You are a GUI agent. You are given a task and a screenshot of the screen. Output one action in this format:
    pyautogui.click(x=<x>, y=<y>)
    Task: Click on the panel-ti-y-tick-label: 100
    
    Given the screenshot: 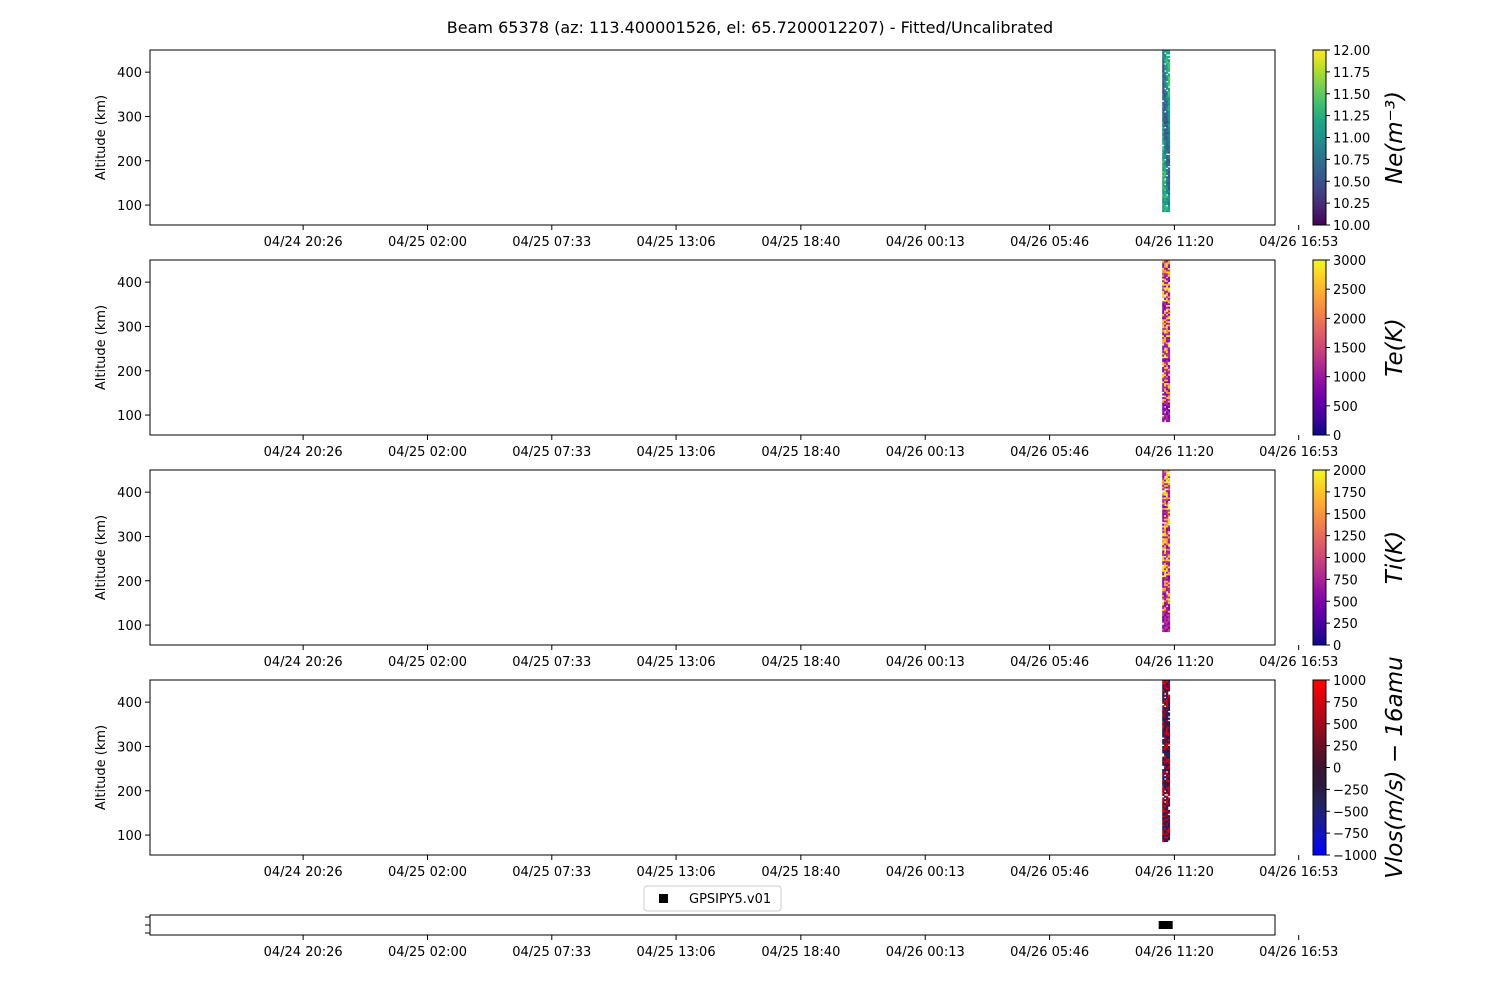 What is the action you would take?
    pyautogui.click(x=129, y=626)
    